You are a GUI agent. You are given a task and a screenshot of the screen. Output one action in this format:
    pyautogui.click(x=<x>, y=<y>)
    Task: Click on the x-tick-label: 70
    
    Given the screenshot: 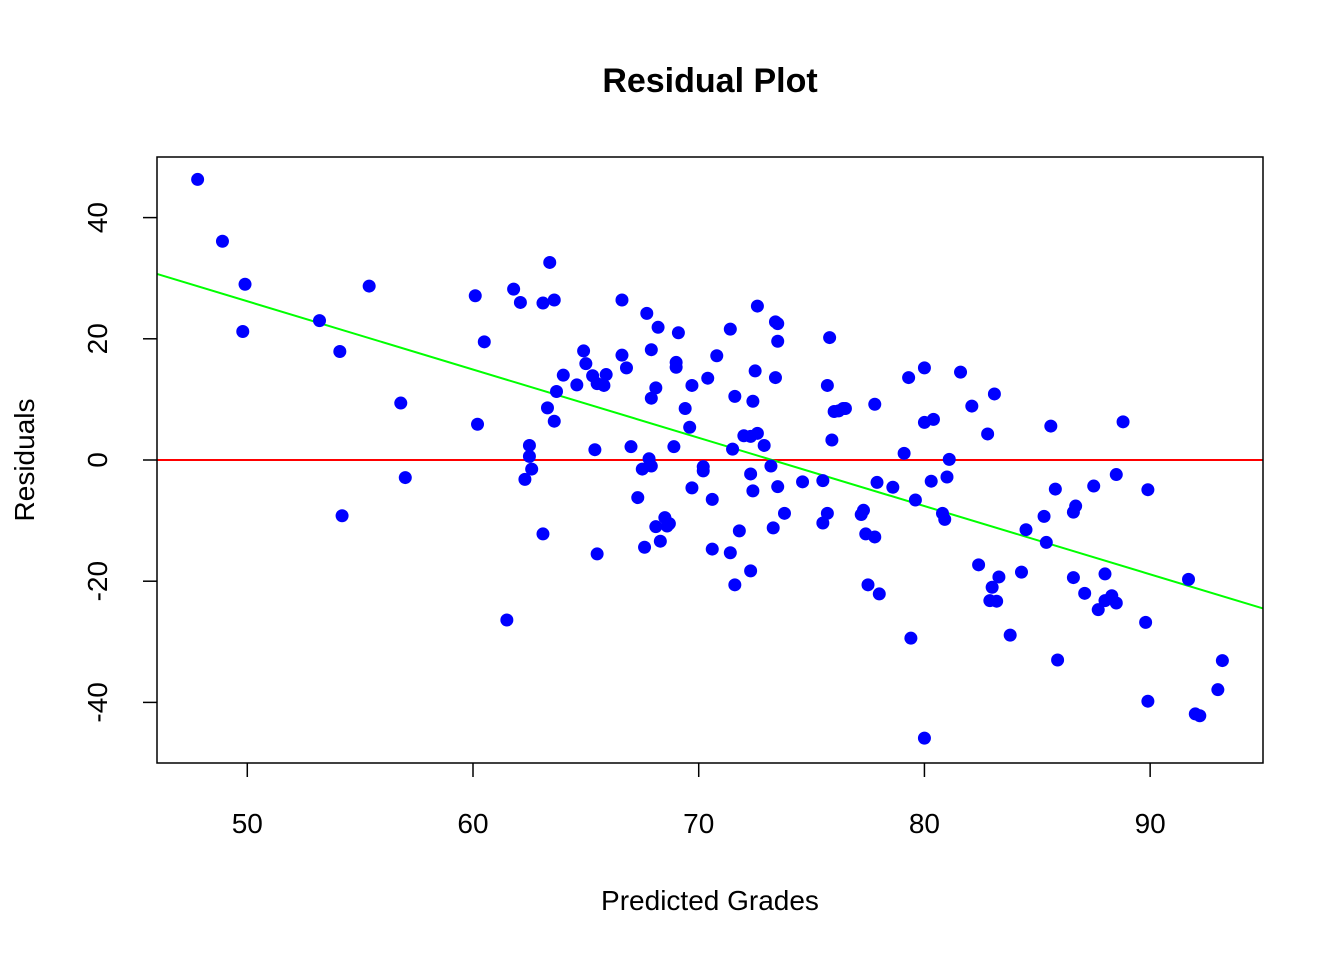 What is the action you would take?
    pyautogui.click(x=698, y=823)
    